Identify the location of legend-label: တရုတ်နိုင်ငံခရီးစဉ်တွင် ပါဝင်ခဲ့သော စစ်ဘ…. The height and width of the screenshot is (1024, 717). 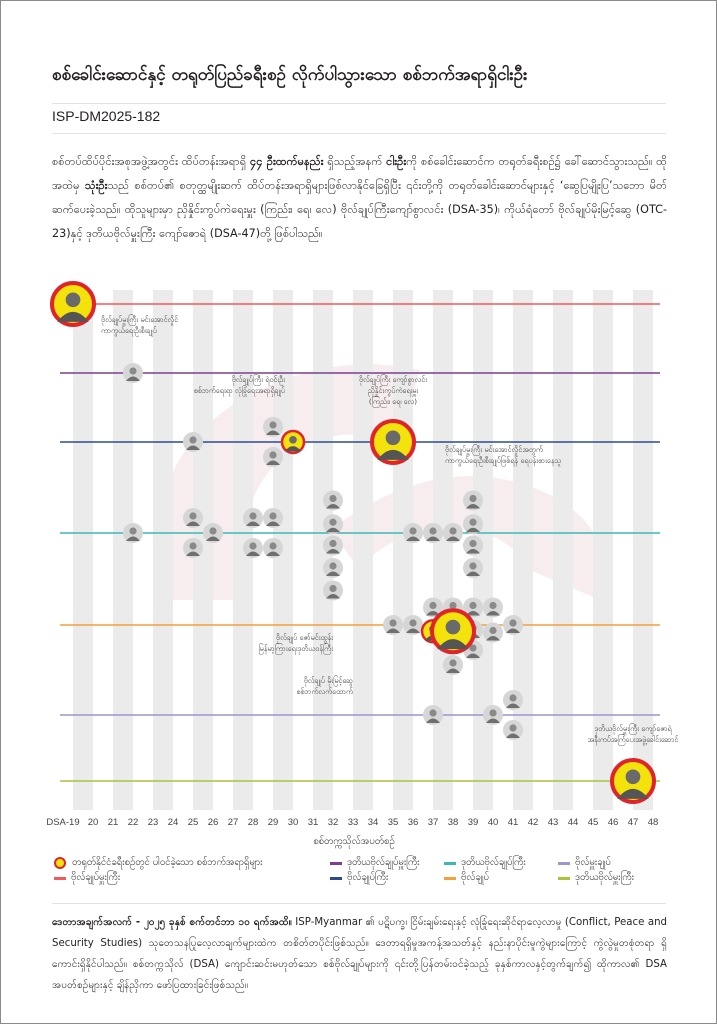
(167, 862).